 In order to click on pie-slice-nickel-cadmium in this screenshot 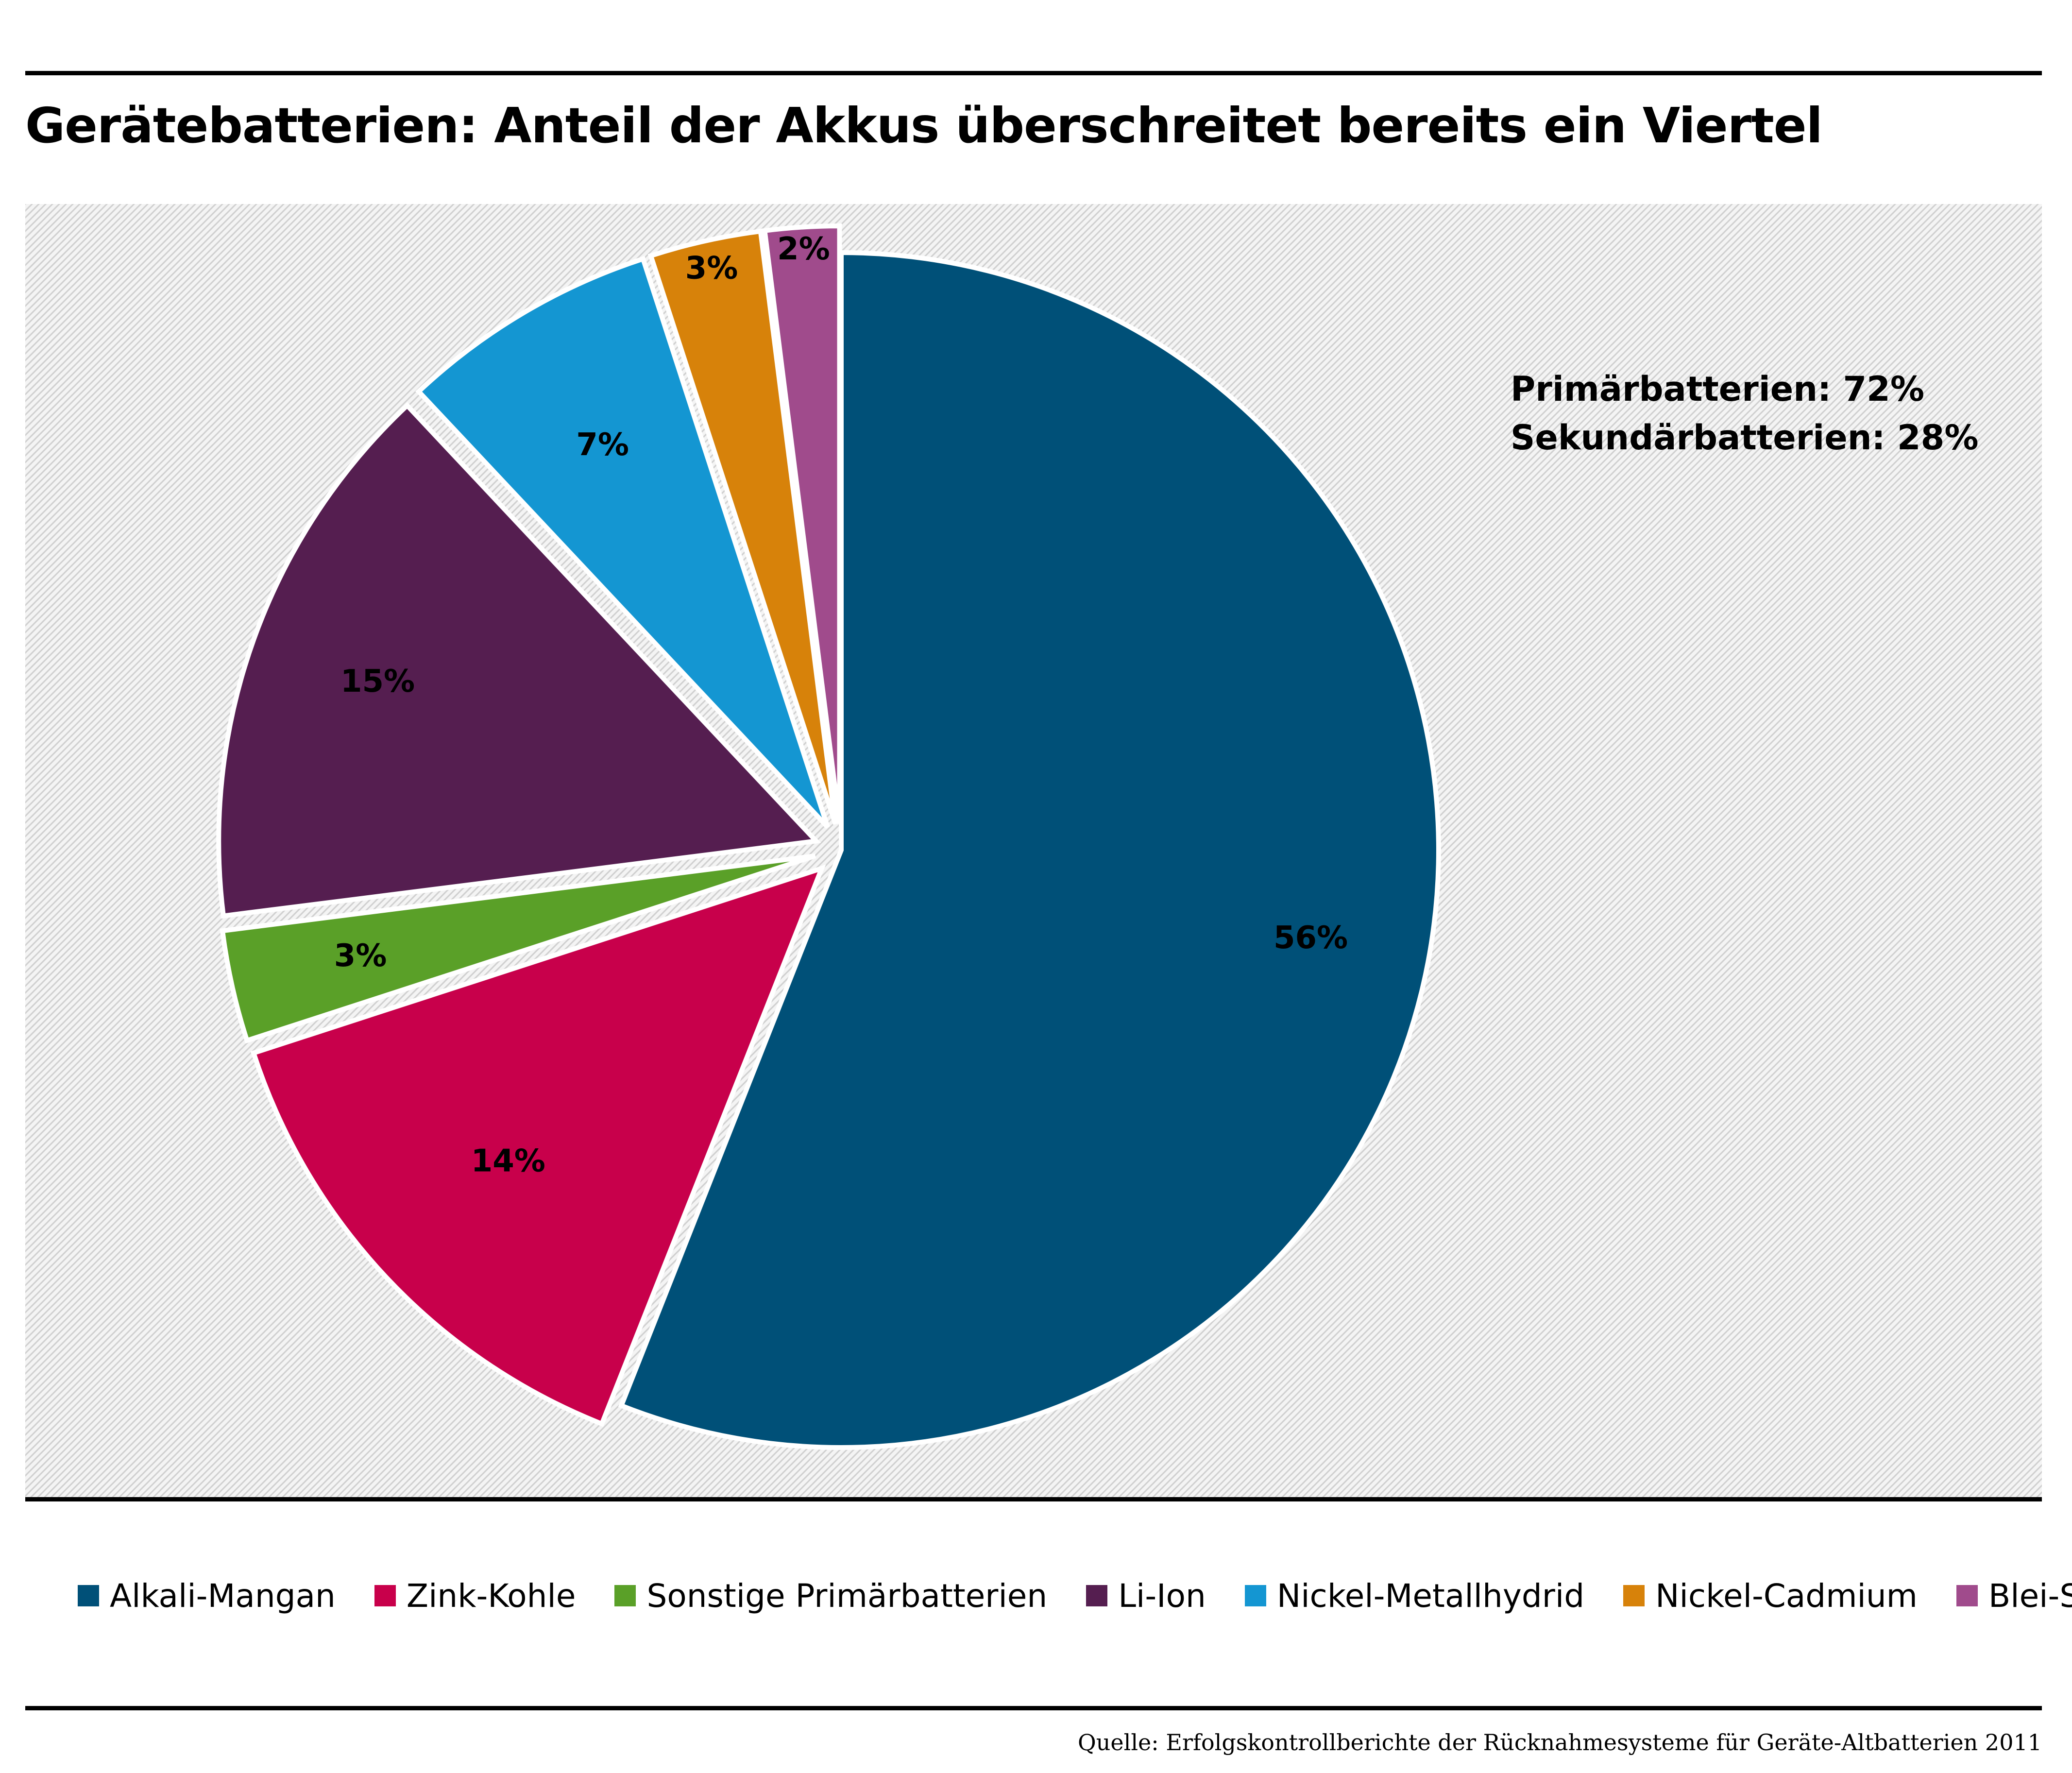, I will do `click(742, 526)`.